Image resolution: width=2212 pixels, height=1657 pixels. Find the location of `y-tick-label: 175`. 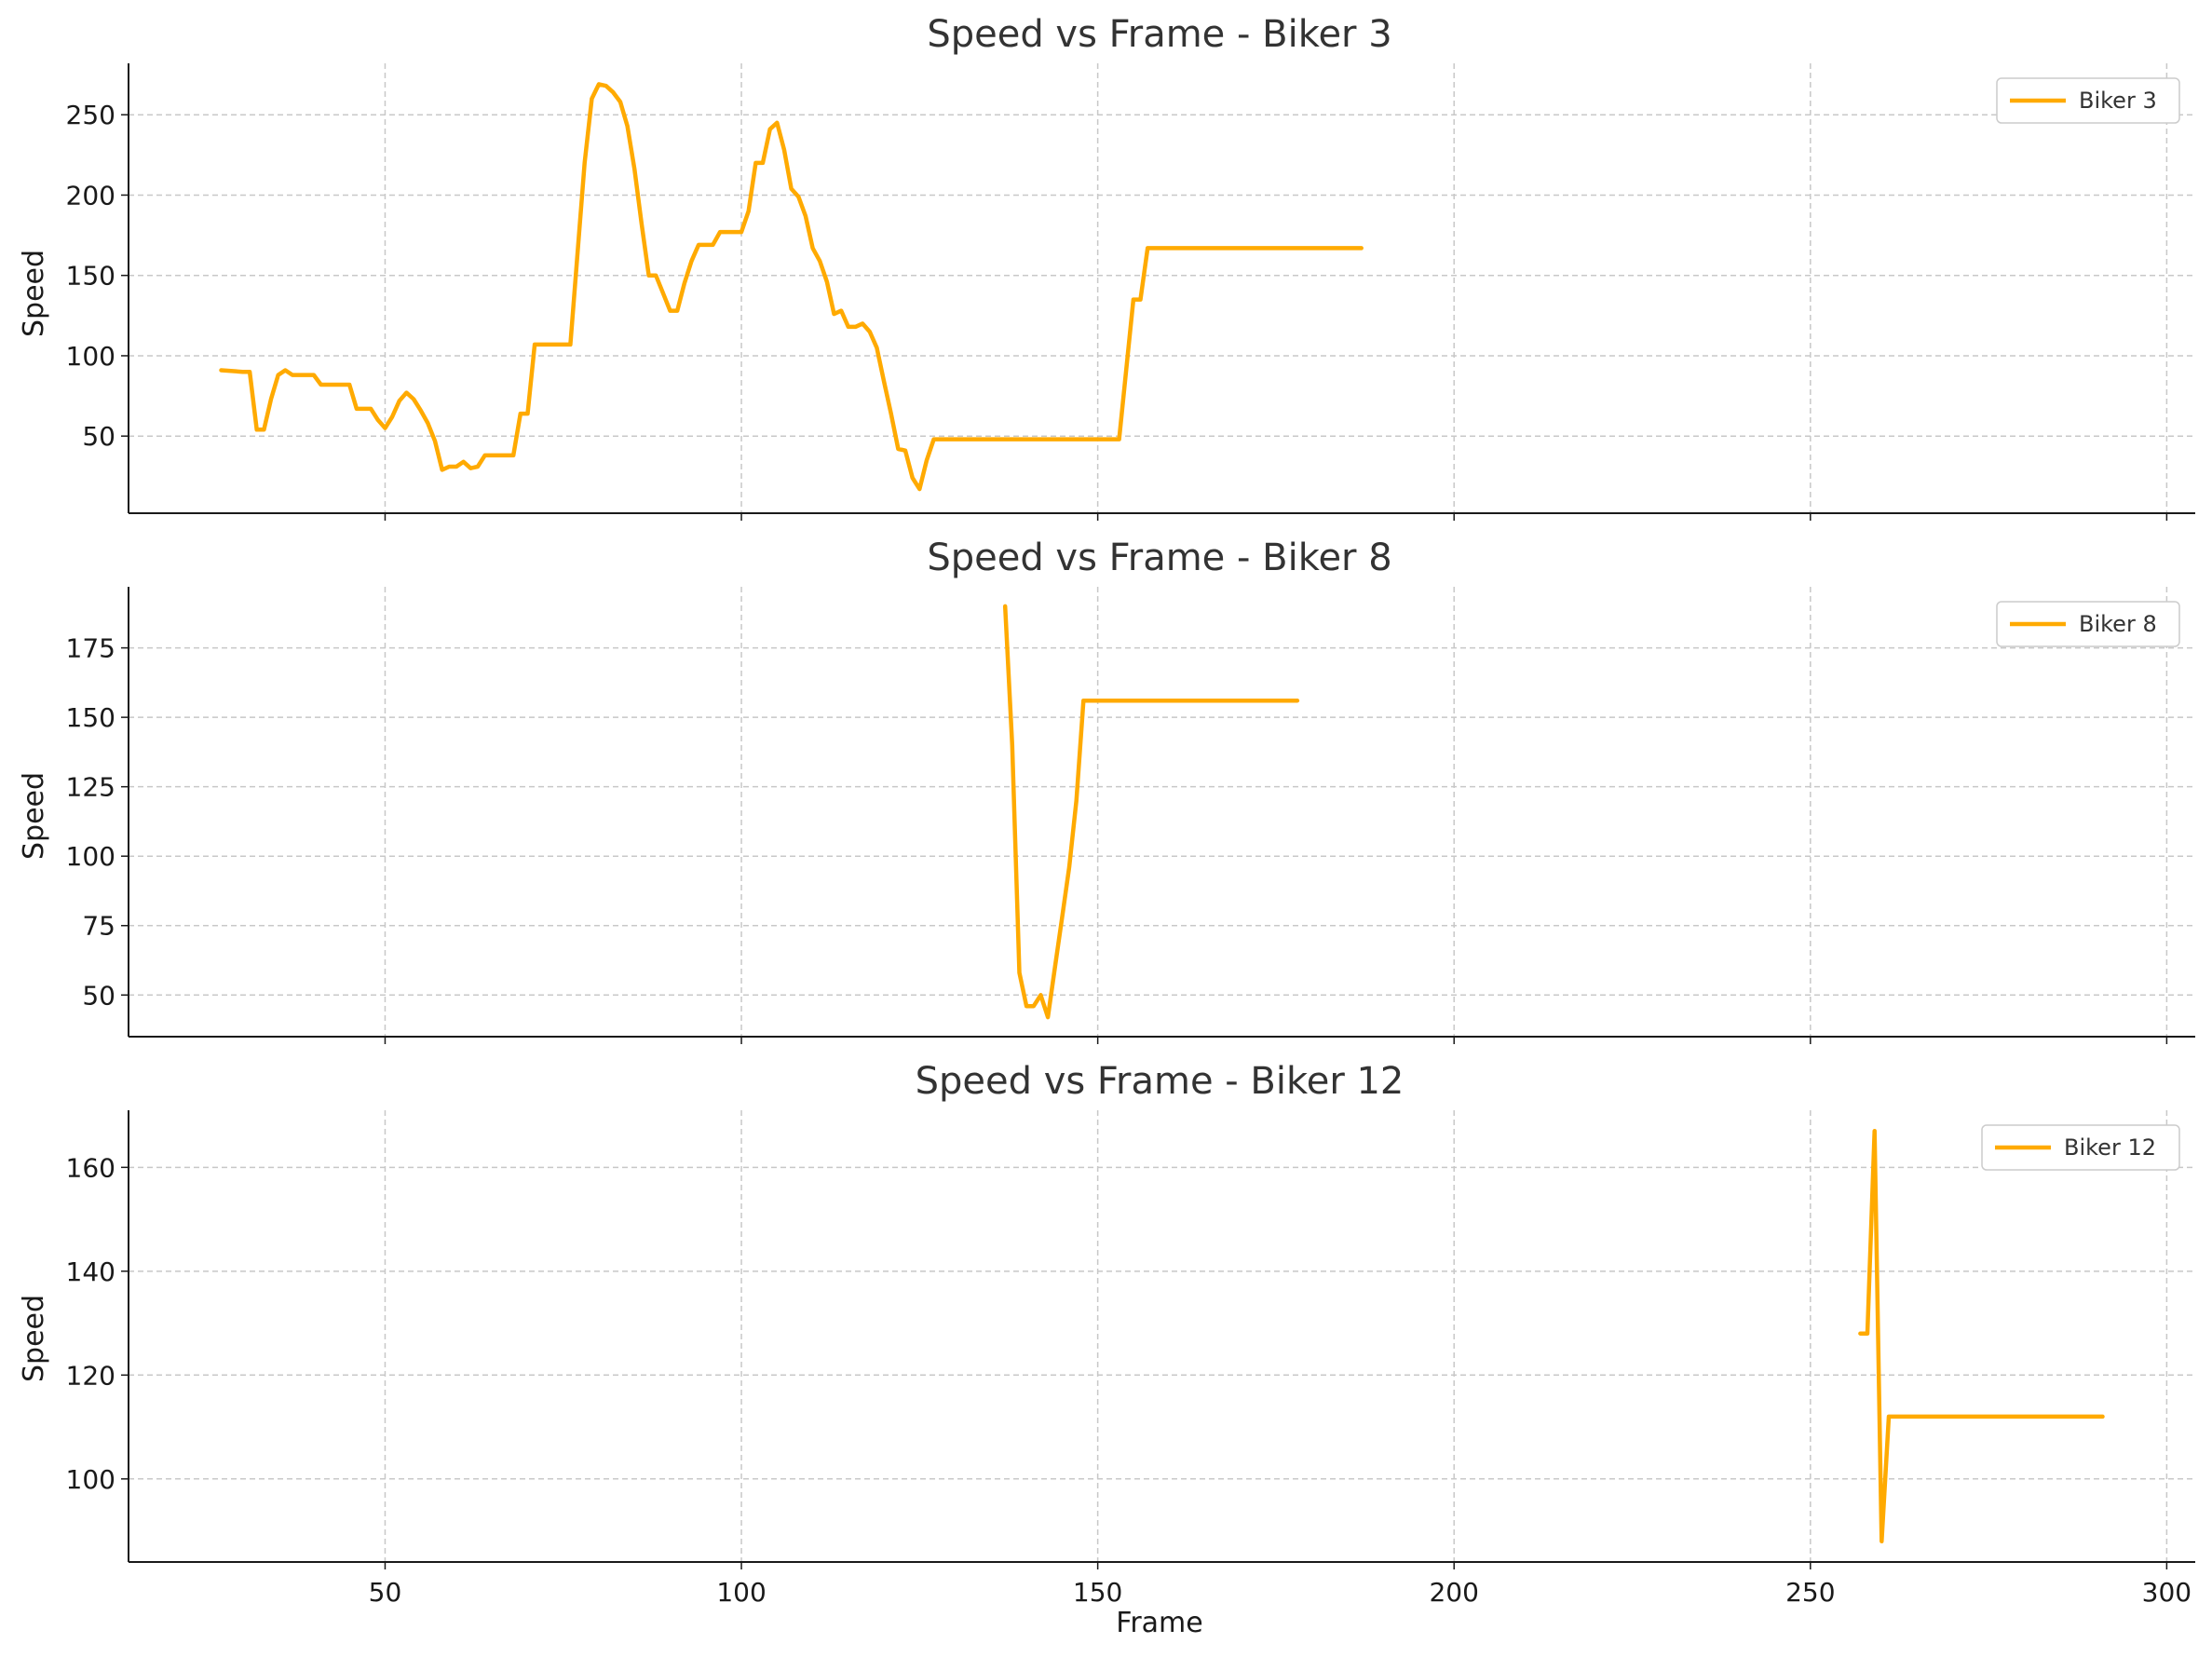

y-tick-label: 175 is located at coordinates (91, 648).